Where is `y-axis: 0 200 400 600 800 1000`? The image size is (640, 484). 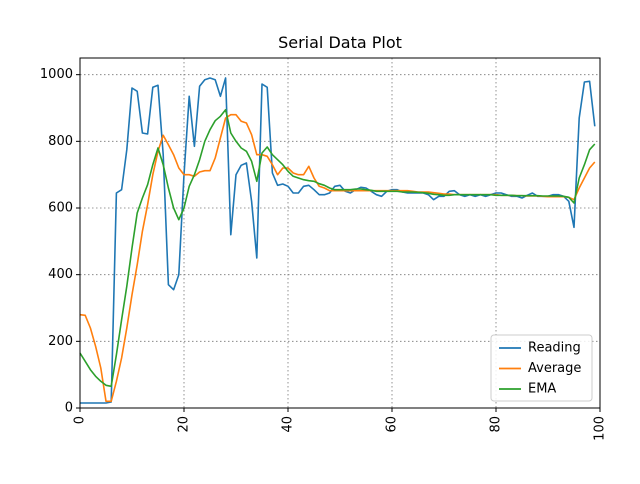
y-axis: 0 200 400 600 800 1000 is located at coordinates (60, 241).